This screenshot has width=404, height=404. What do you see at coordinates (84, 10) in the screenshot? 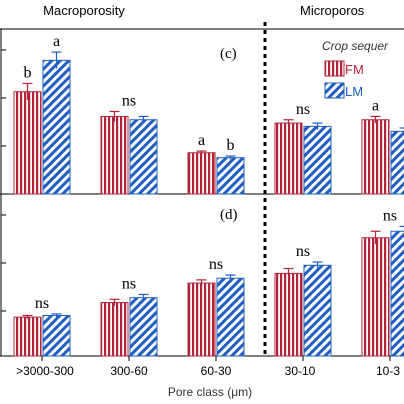
I see `header-label-macroporosity: Macroporosity` at bounding box center [84, 10].